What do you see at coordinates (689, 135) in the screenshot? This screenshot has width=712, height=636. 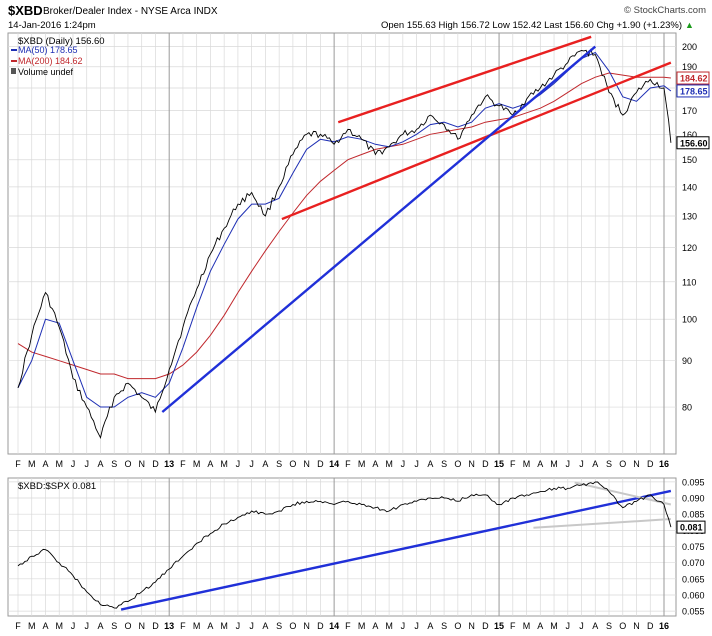 I see `price-tick-label: 160` at bounding box center [689, 135].